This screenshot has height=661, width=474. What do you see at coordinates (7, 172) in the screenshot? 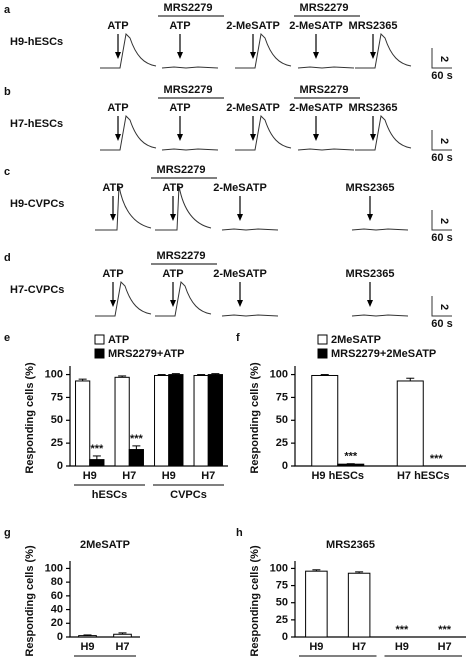
I see `panel-letter: c` at bounding box center [7, 172].